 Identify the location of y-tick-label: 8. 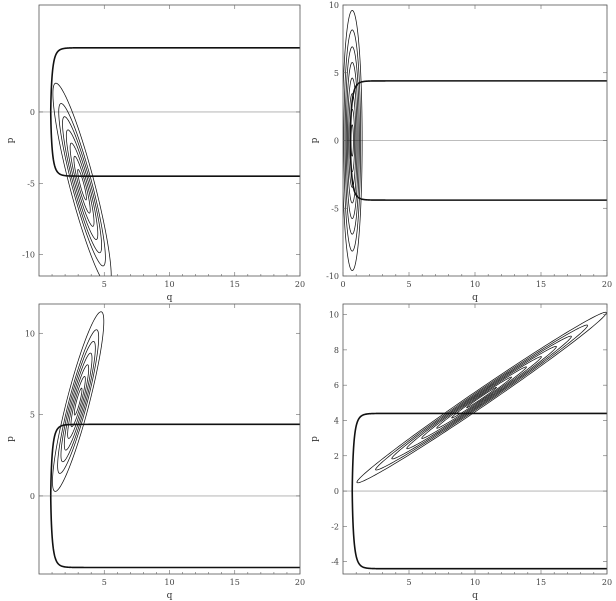
(336, 350).